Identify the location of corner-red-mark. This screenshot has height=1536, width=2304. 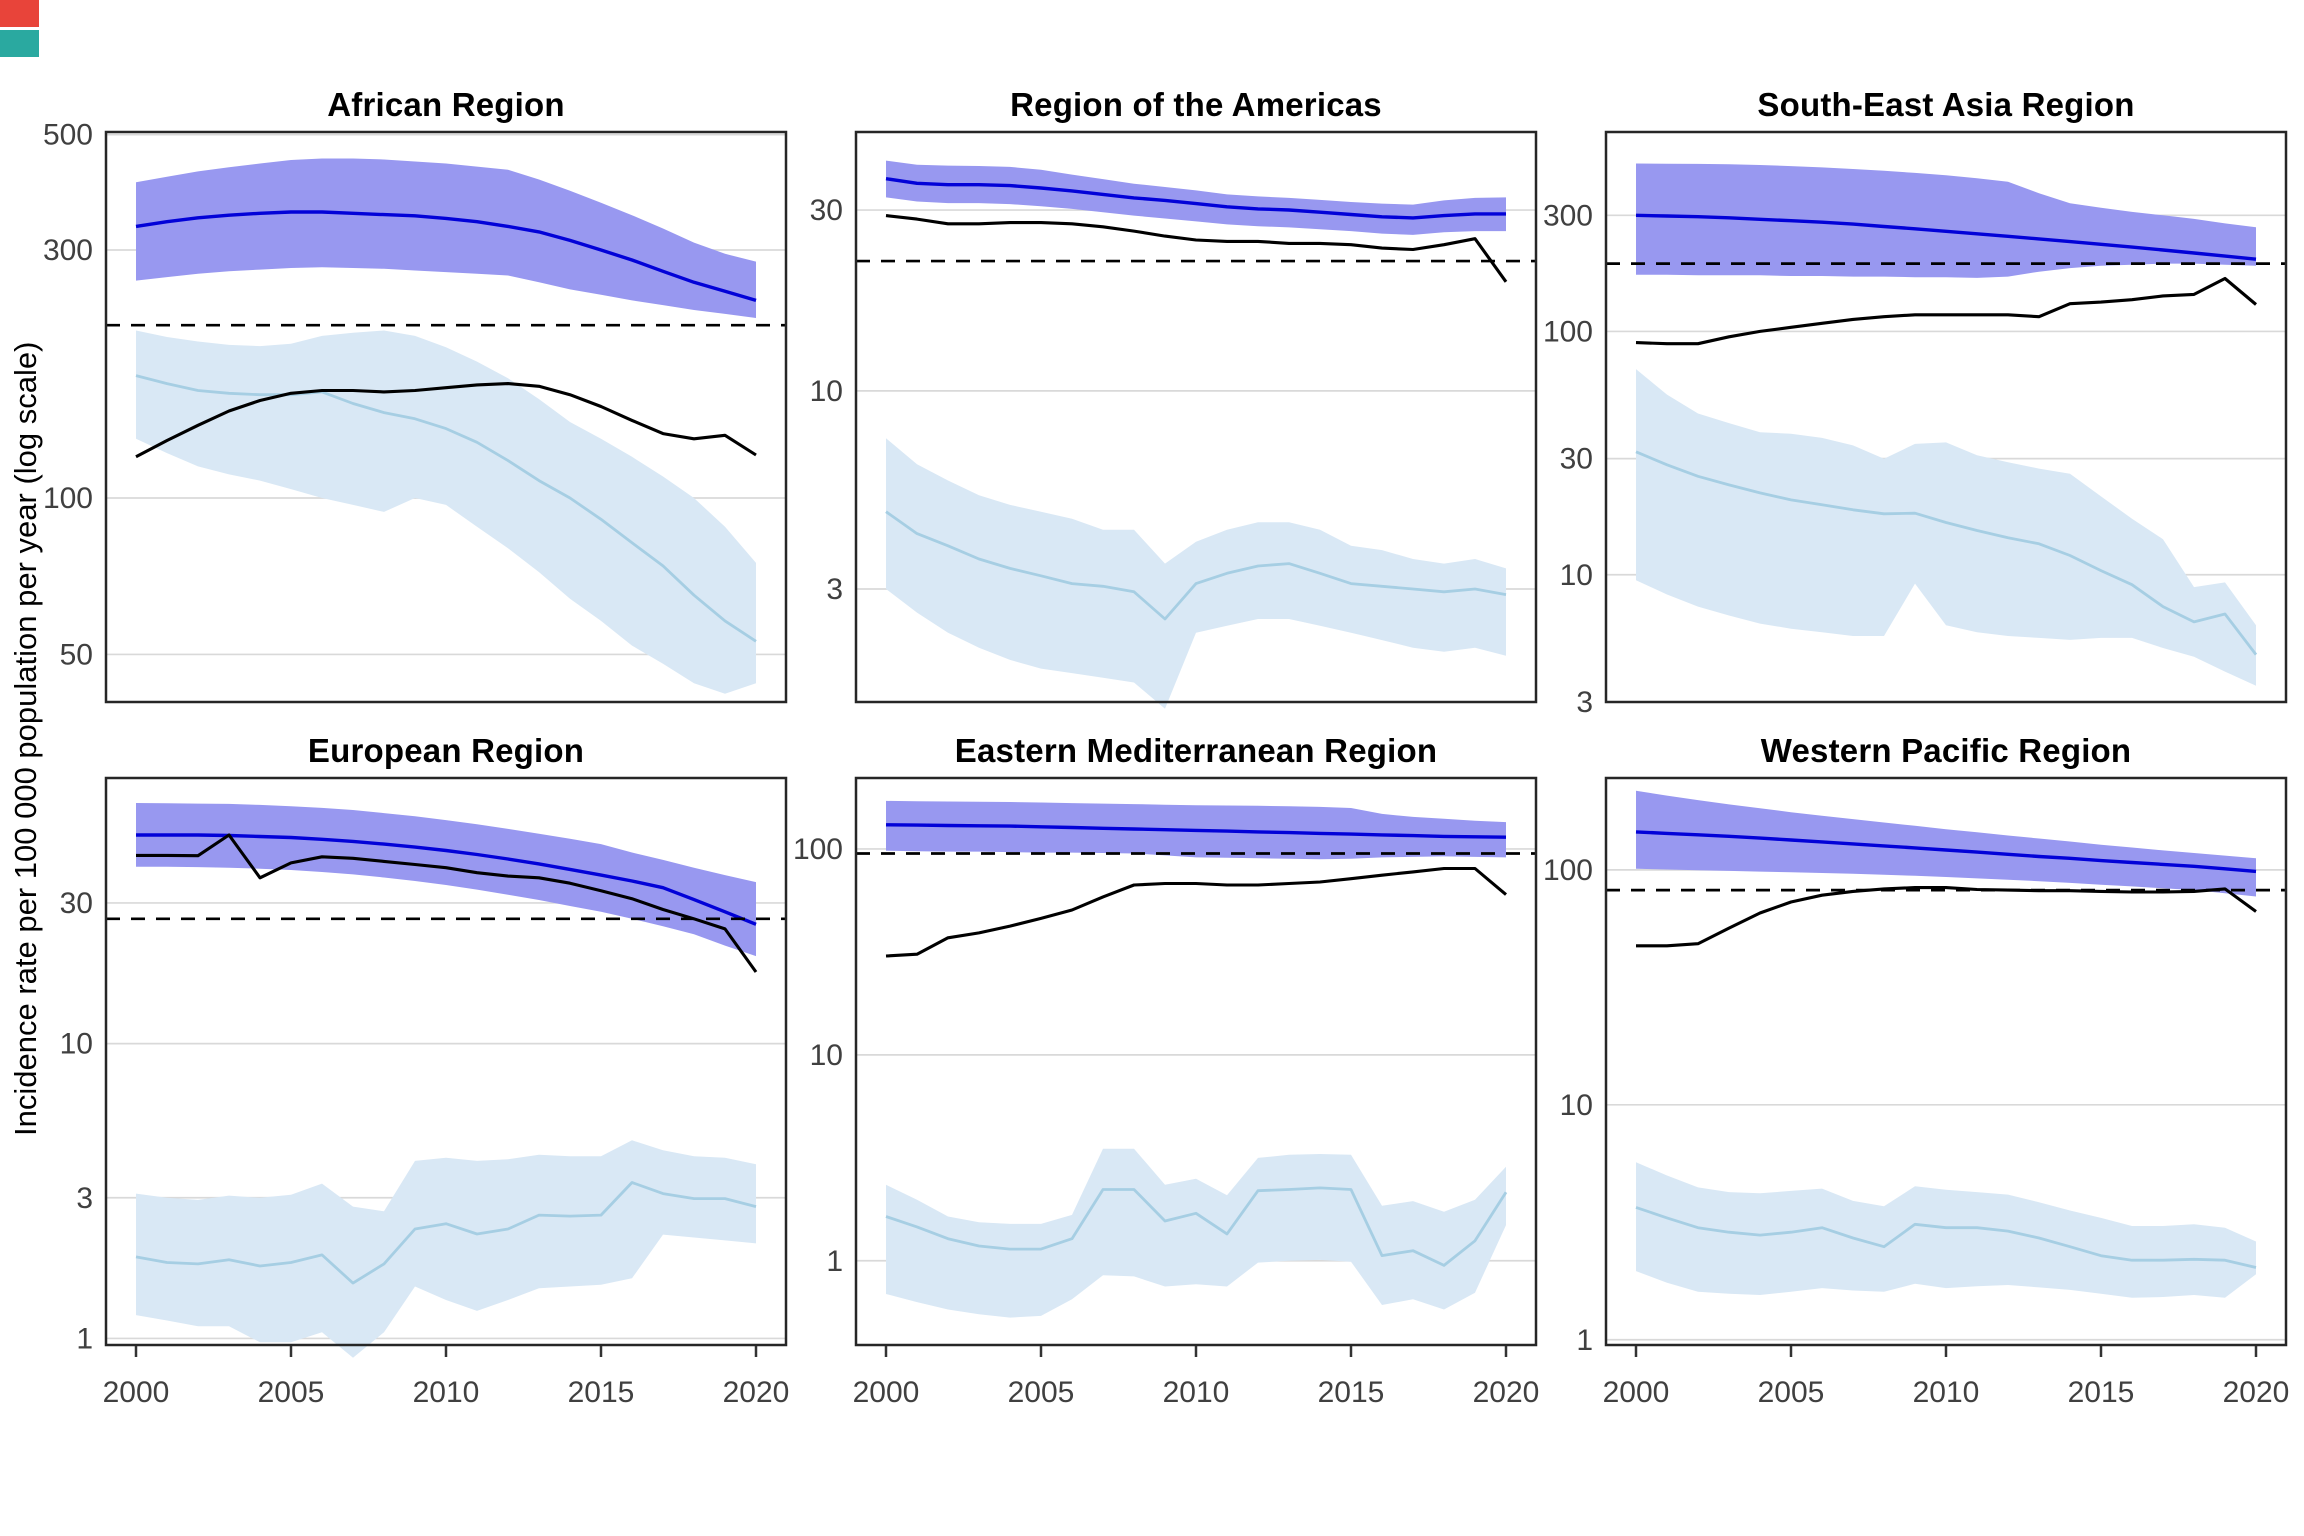
(19, 13).